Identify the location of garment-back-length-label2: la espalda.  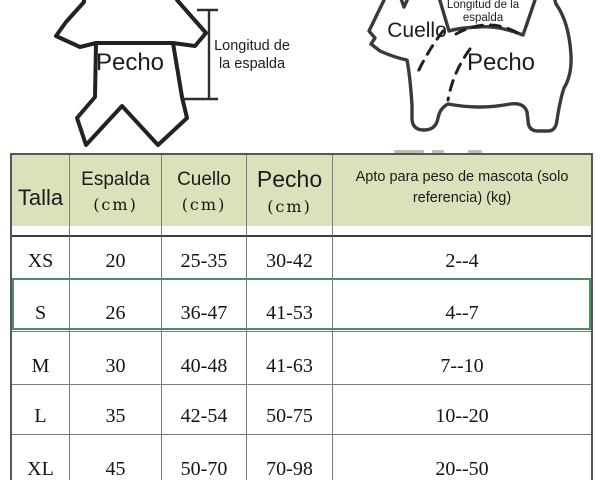
(252, 64).